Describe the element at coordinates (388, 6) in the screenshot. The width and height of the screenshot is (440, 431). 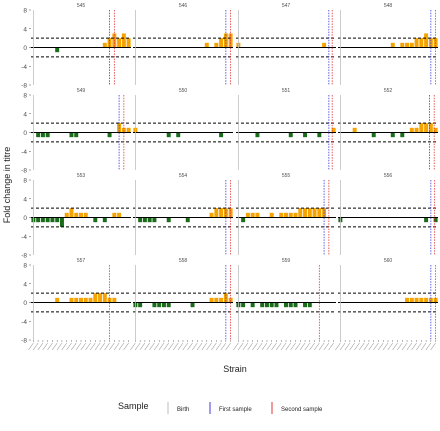
I see `panel-title: 548` at that location.